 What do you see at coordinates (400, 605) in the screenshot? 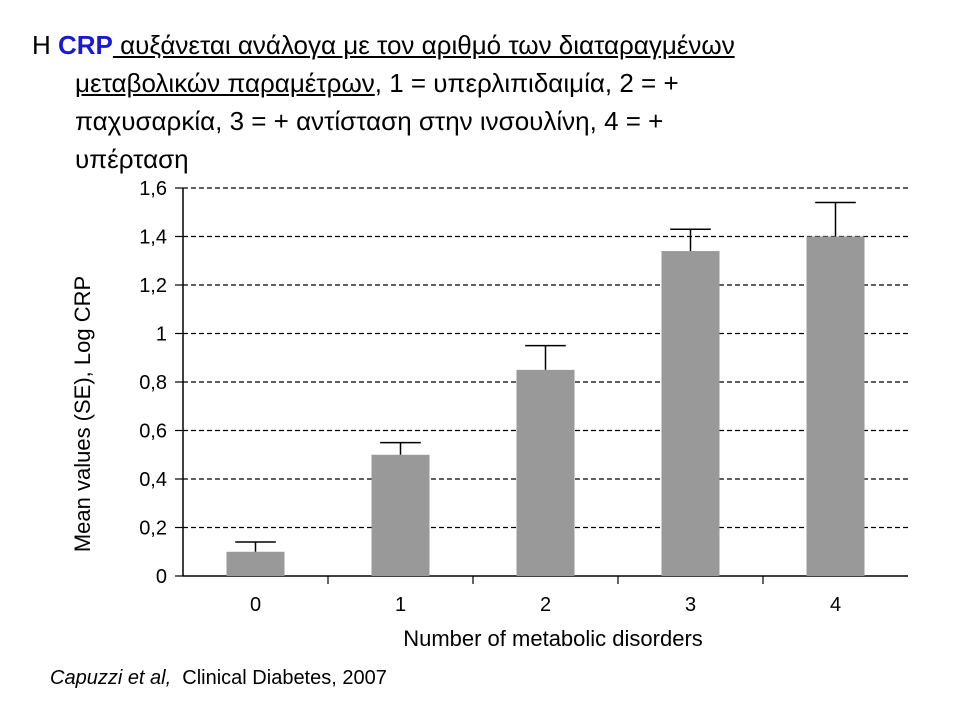
I see `x-tick-label: 1` at bounding box center [400, 605].